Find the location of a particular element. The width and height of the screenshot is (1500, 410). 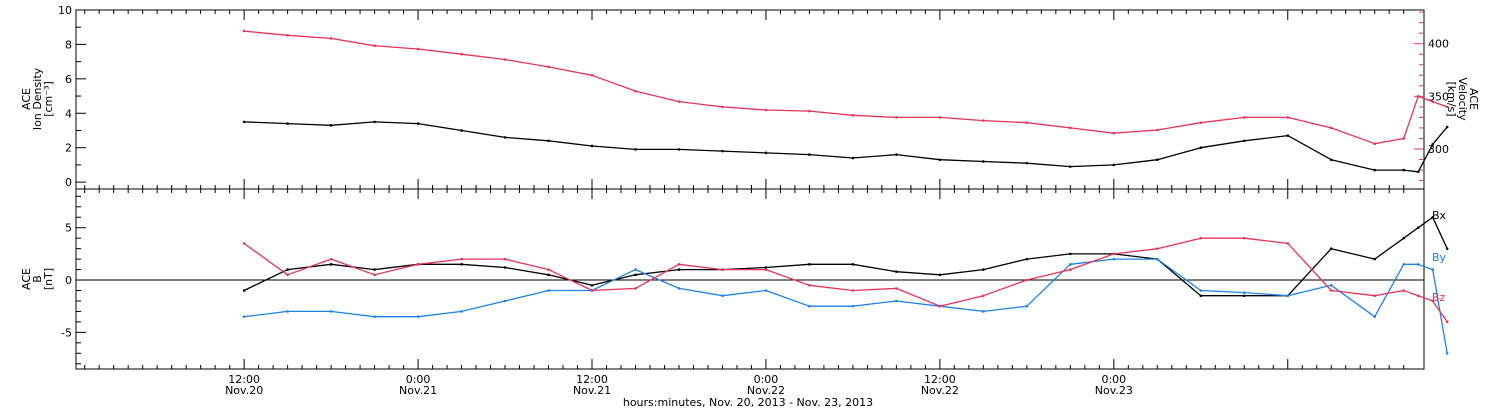

y-tick-label: 8 is located at coordinates (68, 44).